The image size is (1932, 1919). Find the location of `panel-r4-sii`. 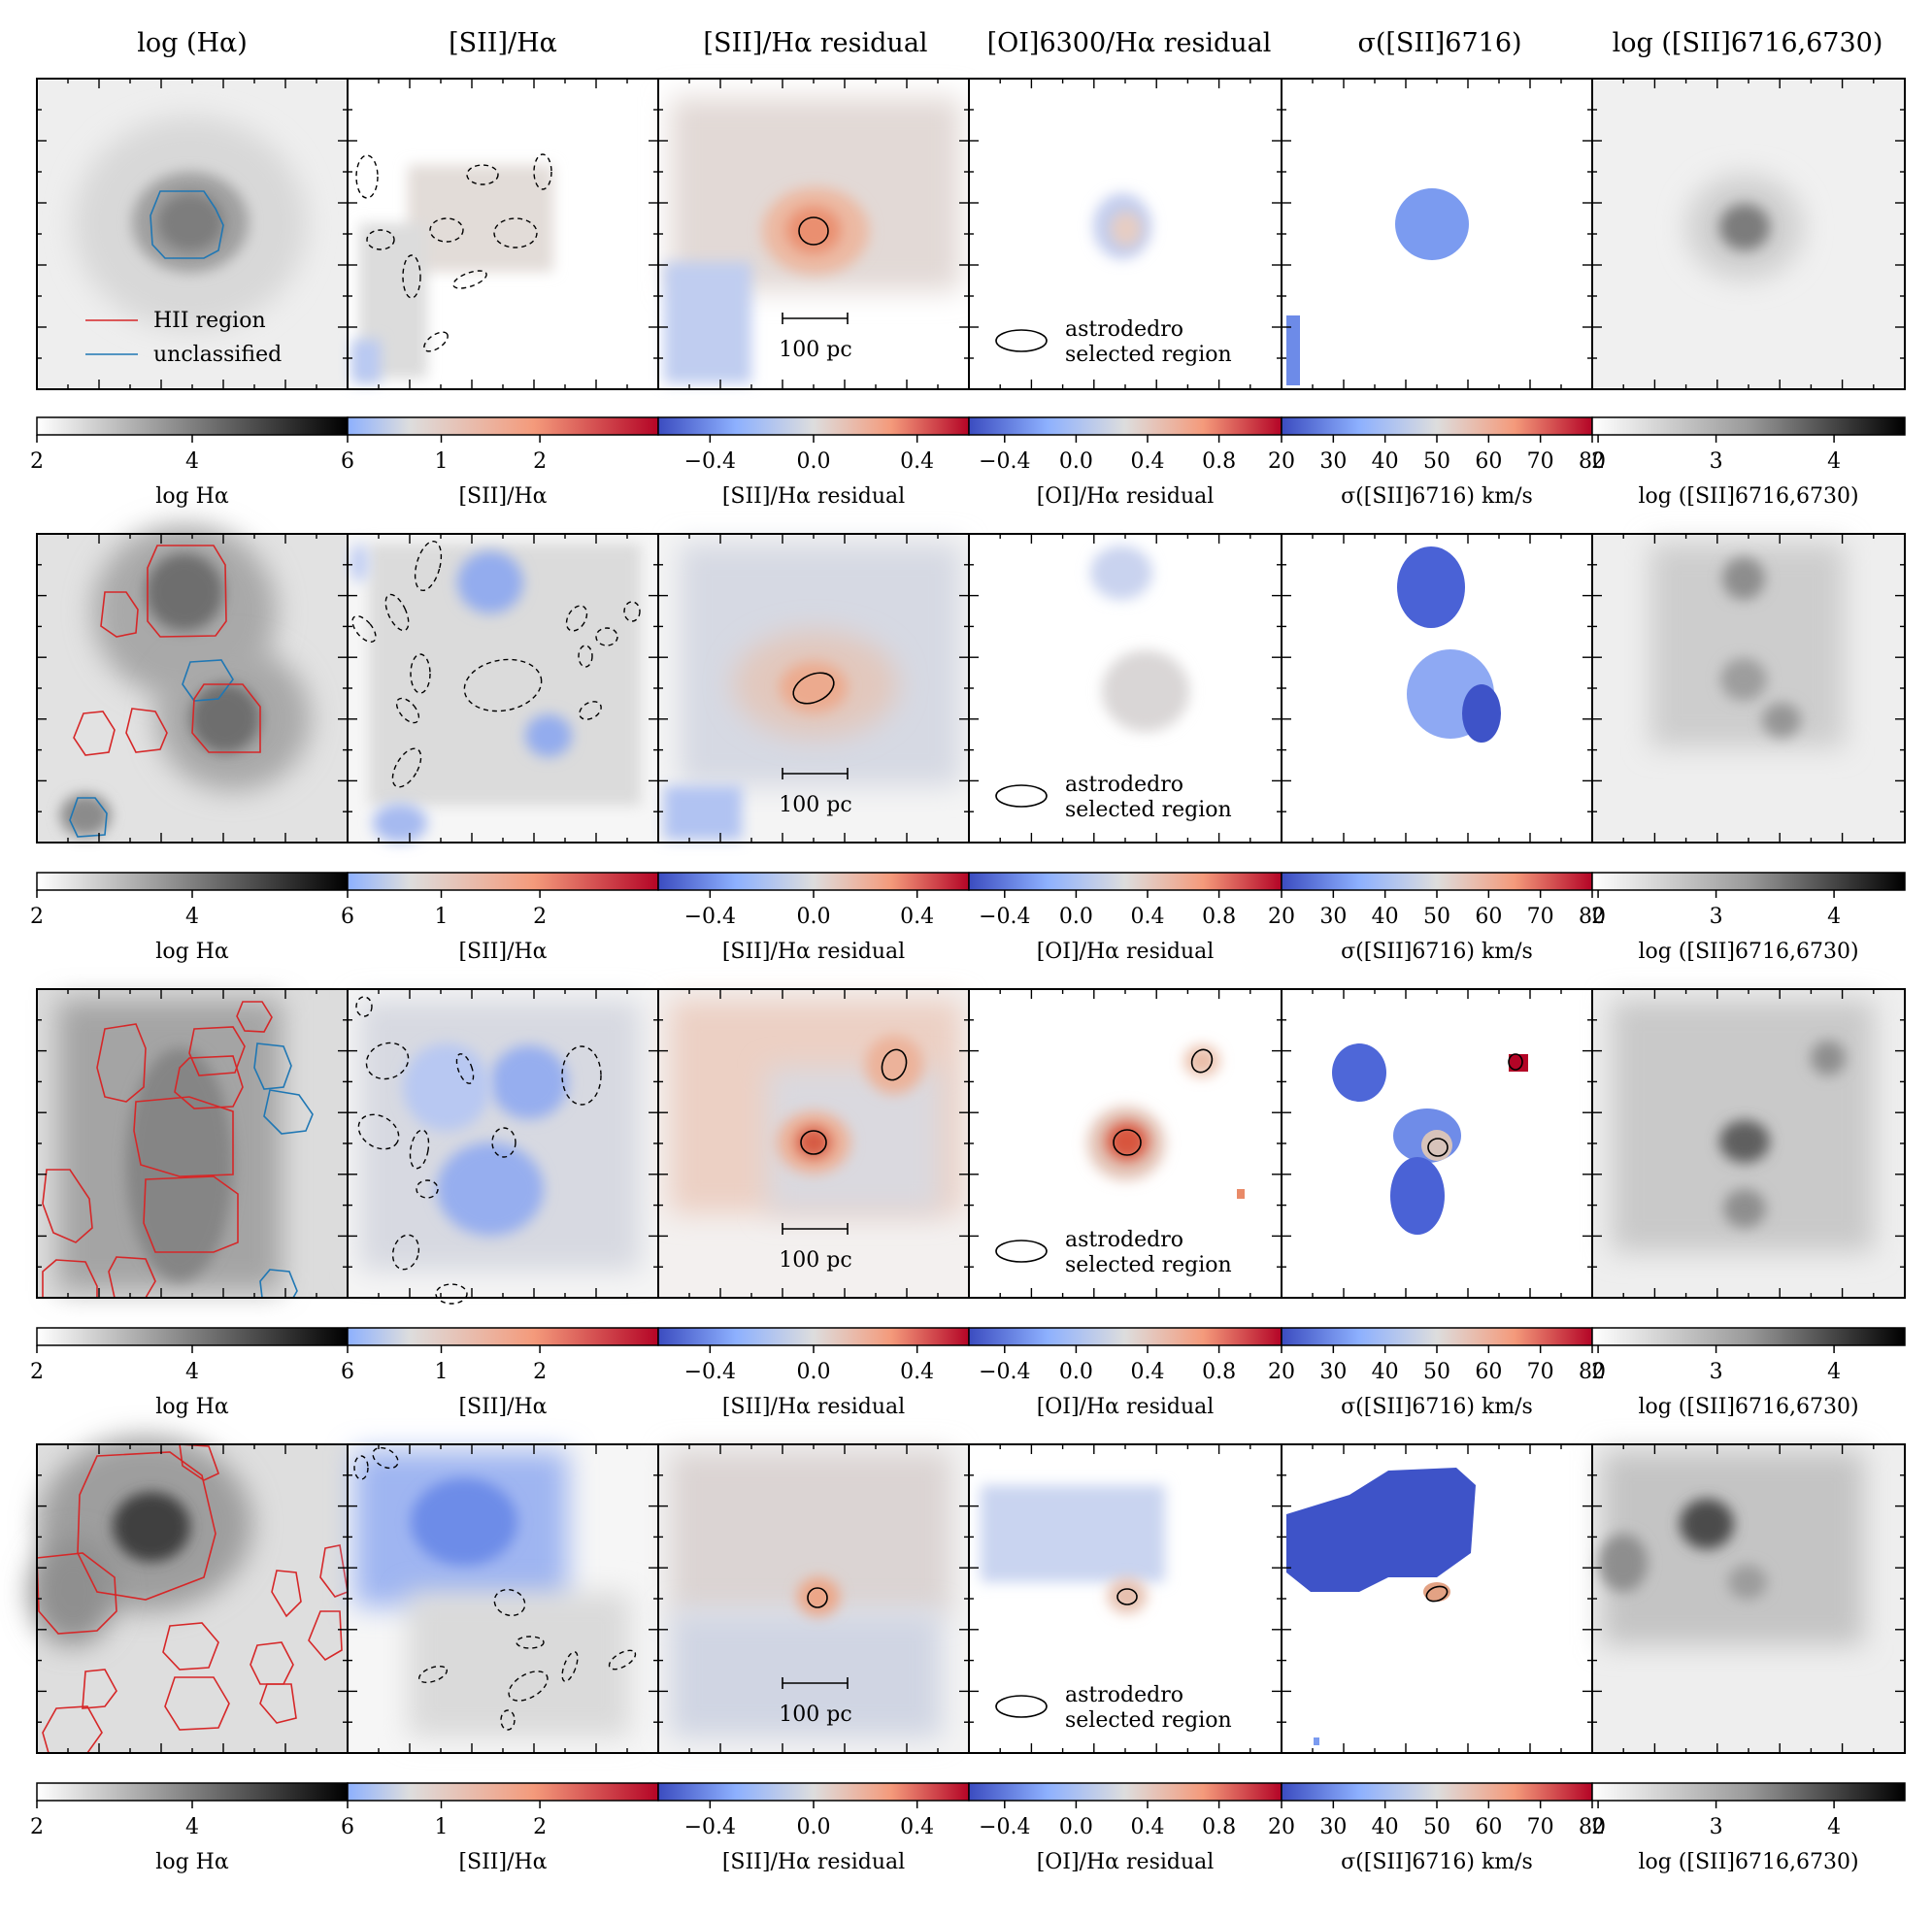

panel-r4-sii is located at coordinates (503, 1598).